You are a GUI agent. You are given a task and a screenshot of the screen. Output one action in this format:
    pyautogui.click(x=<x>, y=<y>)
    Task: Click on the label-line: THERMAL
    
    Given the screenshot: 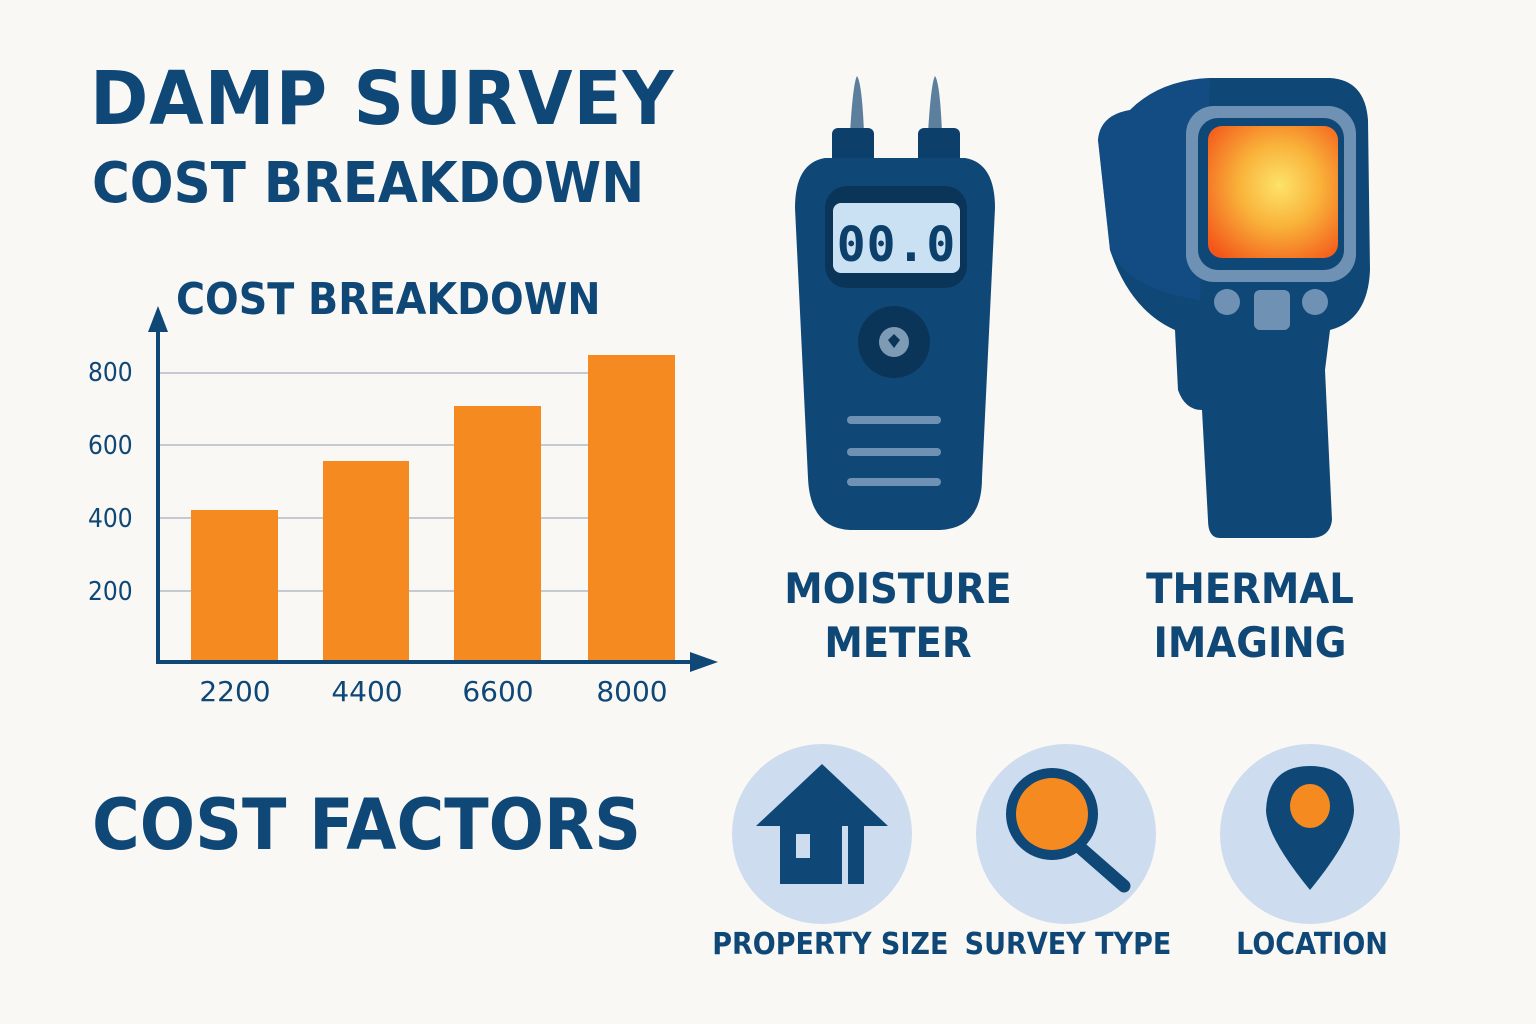 What is the action you would take?
    pyautogui.click(x=1250, y=588)
    